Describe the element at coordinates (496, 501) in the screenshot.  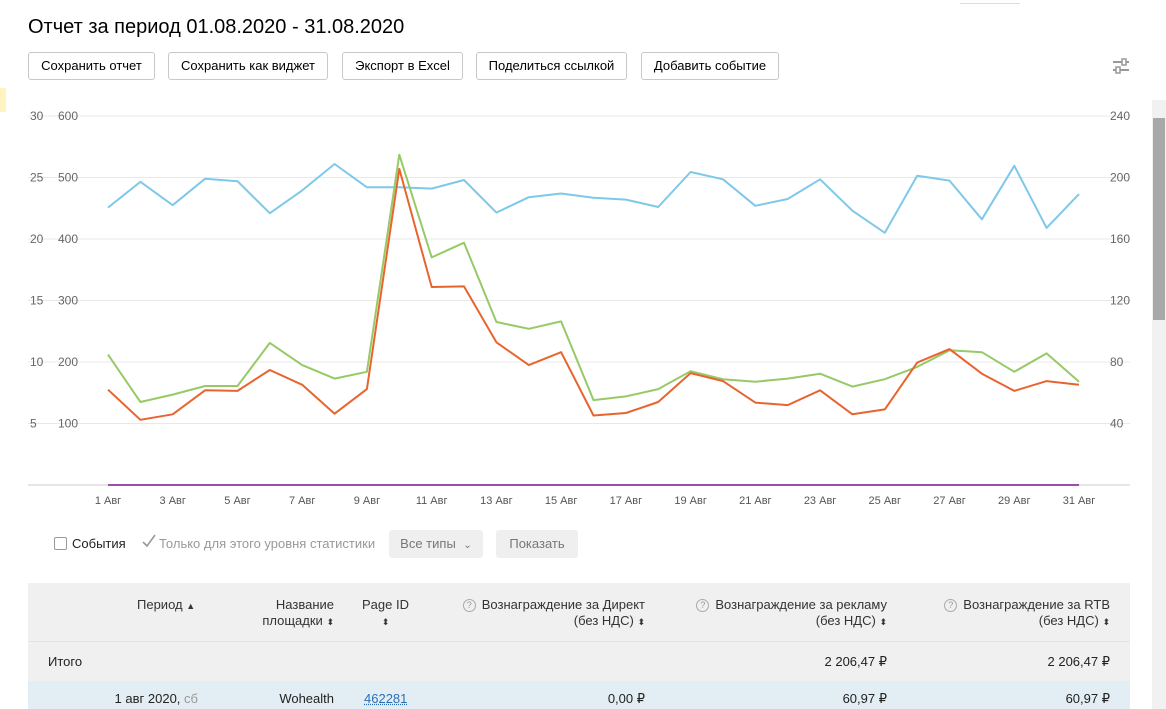
I see `x-axis-tick: 13 Авг` at that location.